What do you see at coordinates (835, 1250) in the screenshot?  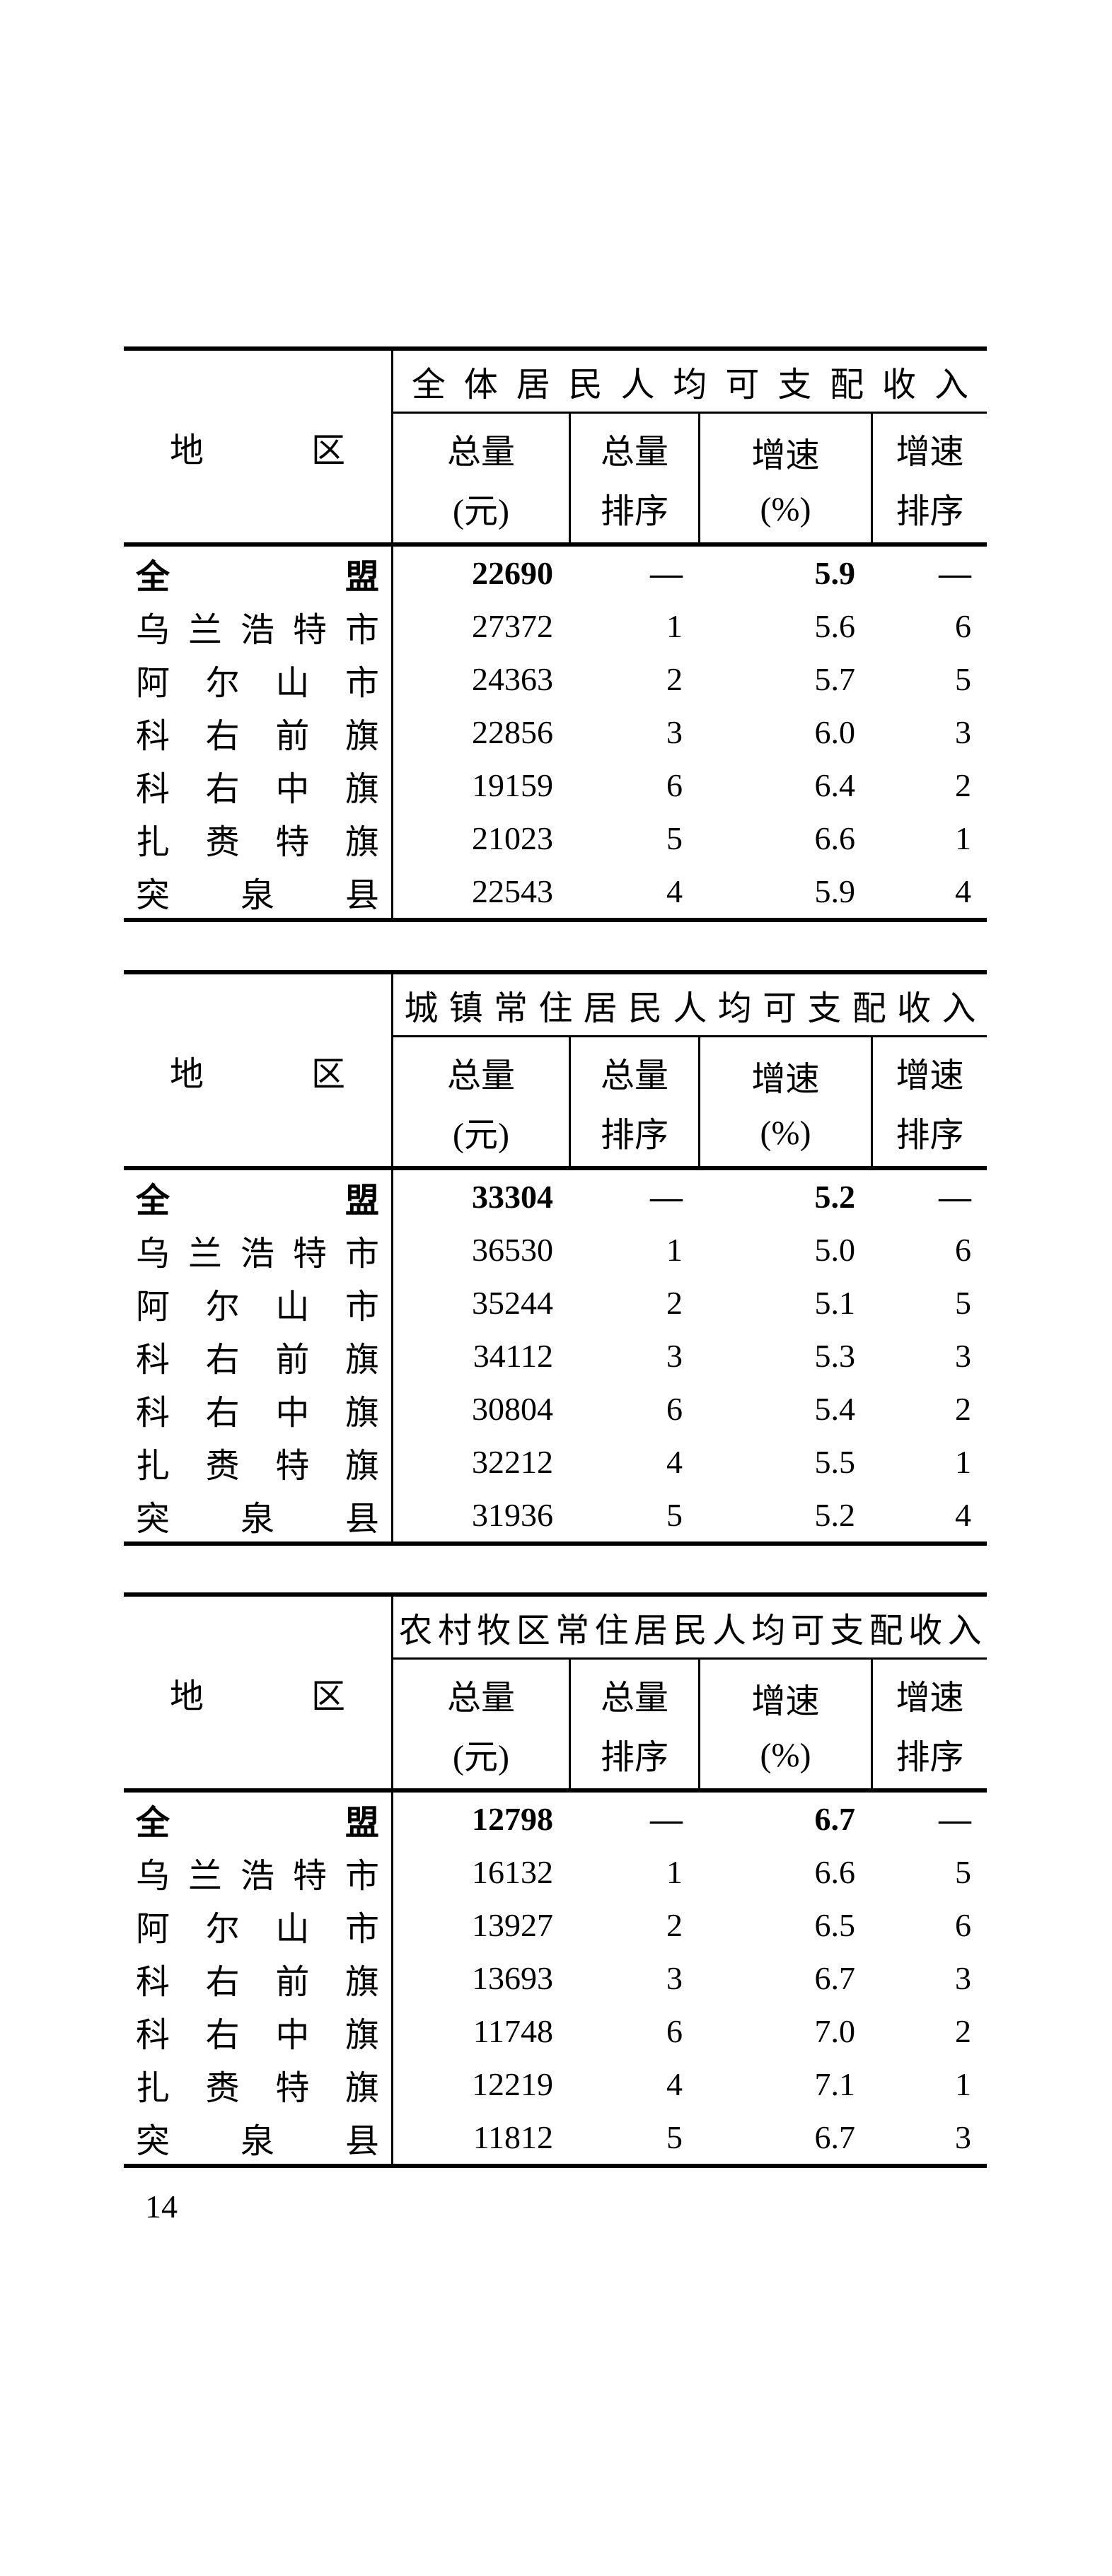 I see `growth-cell: 5.0` at bounding box center [835, 1250].